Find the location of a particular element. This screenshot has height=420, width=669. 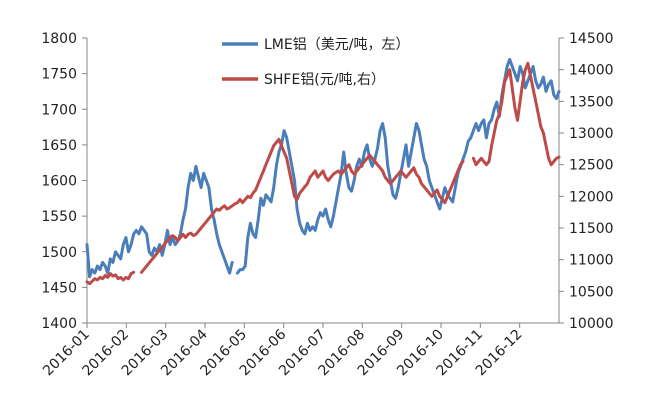

right-tick-label: 12000 is located at coordinates (591, 197).